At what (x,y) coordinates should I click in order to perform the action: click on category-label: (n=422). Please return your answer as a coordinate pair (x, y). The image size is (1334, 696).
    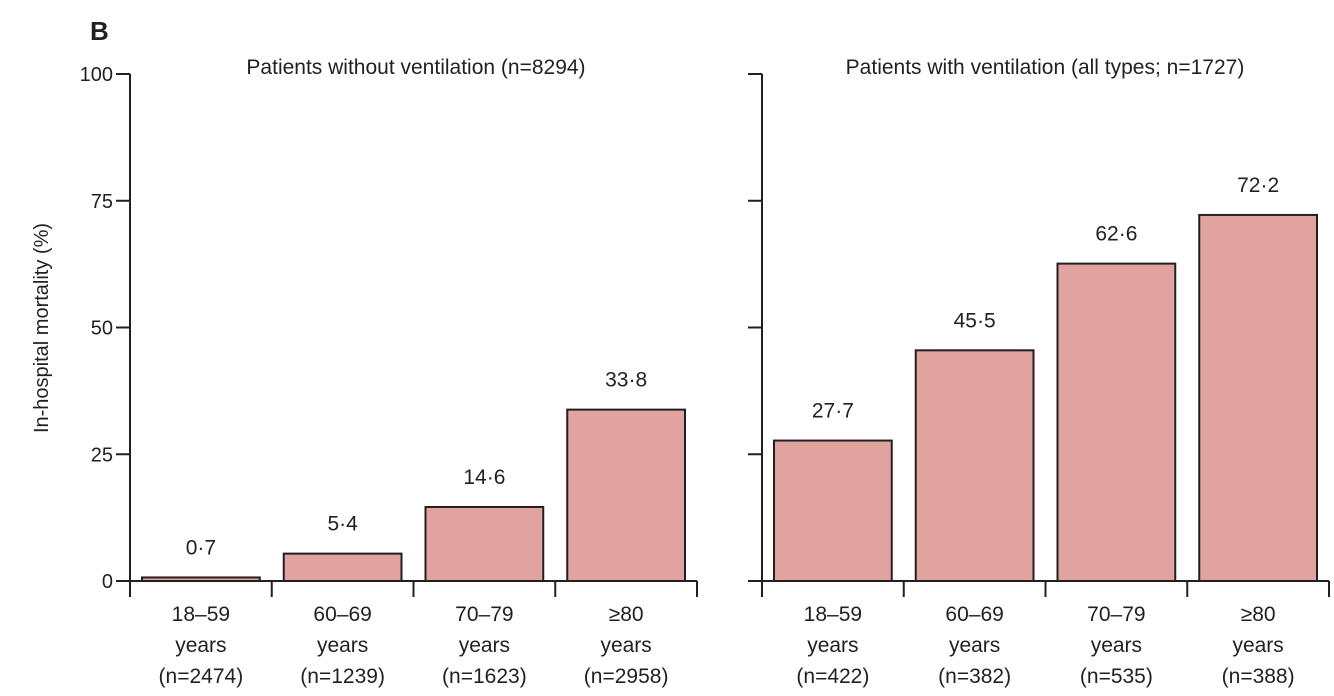
    Looking at the image, I should click on (832, 676).